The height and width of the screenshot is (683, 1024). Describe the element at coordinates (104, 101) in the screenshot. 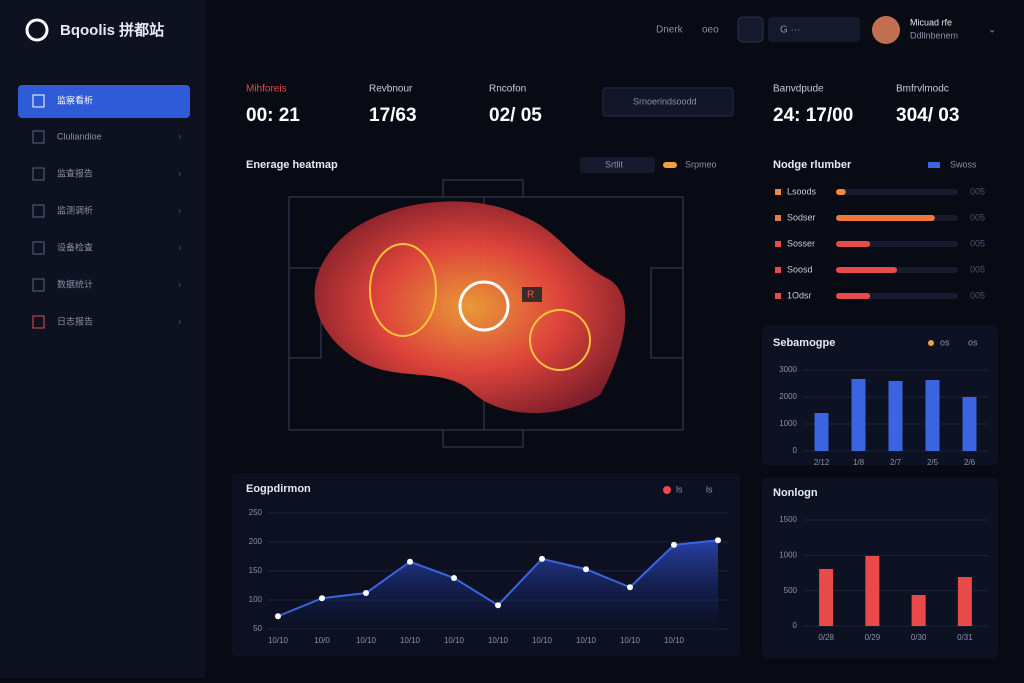

I see `sidebar-active` at that location.